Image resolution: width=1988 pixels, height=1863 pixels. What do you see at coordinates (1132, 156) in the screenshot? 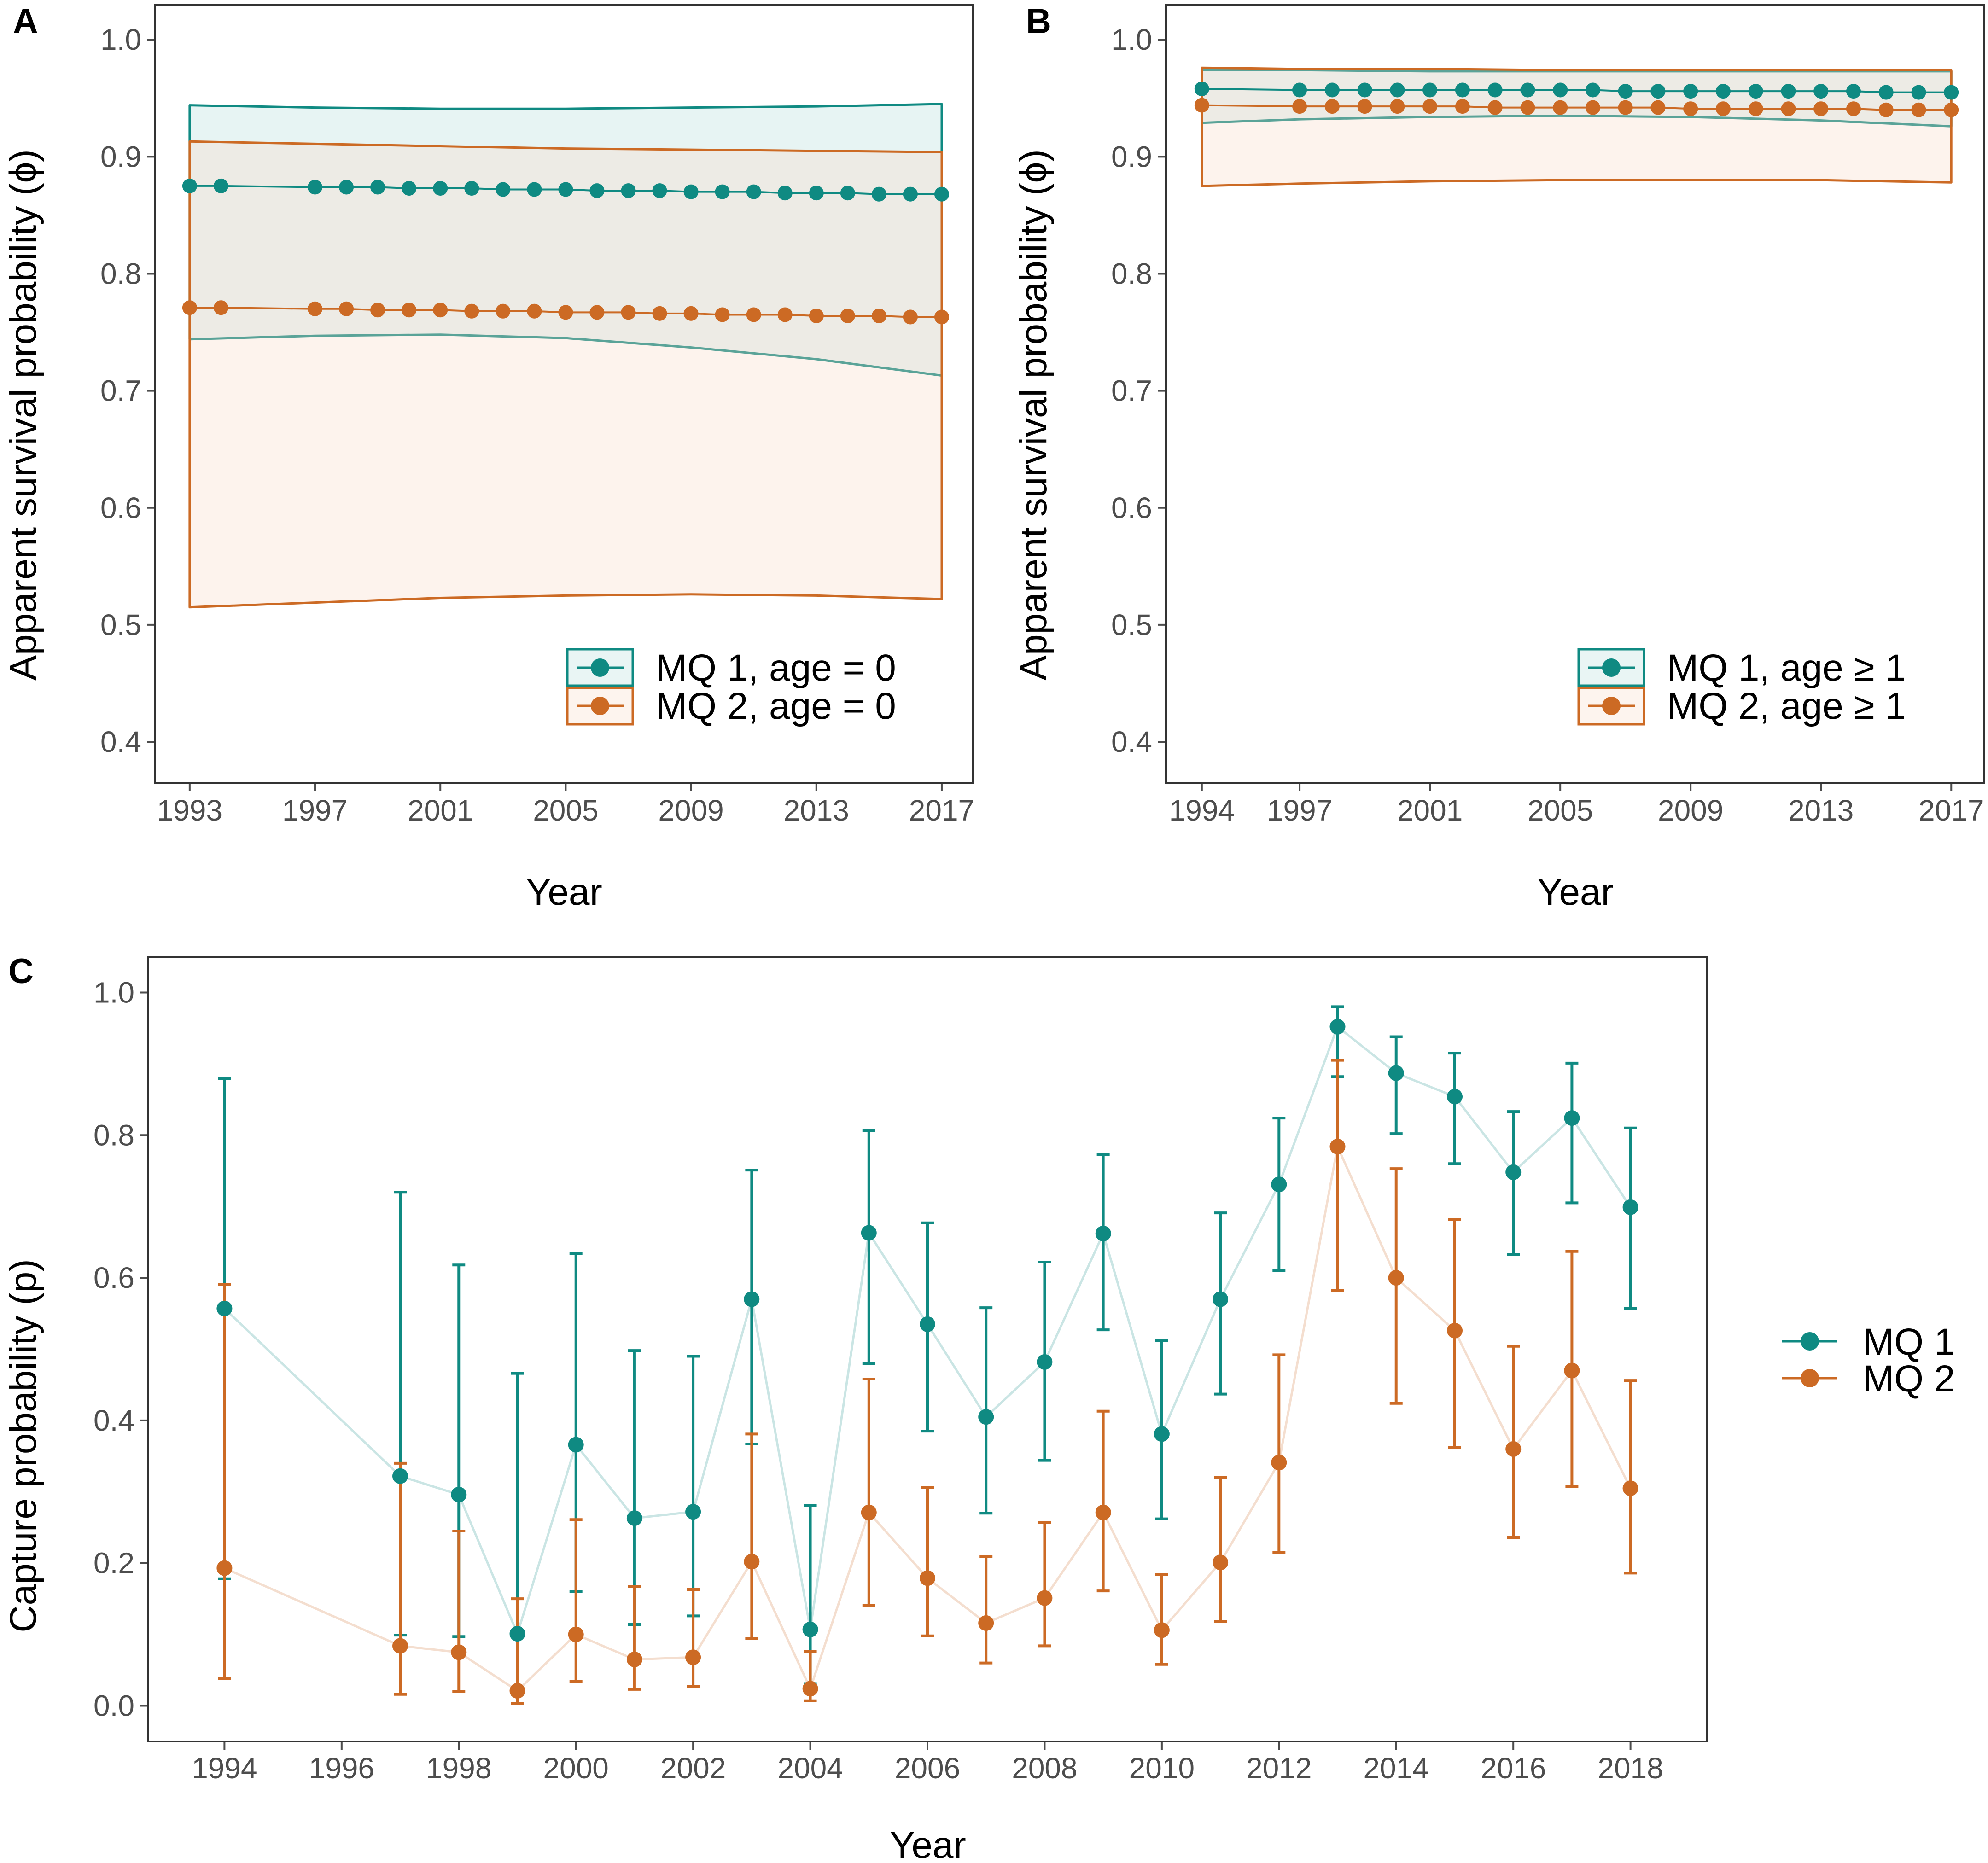
I see `y-tick-label: 0.9` at bounding box center [1132, 156].